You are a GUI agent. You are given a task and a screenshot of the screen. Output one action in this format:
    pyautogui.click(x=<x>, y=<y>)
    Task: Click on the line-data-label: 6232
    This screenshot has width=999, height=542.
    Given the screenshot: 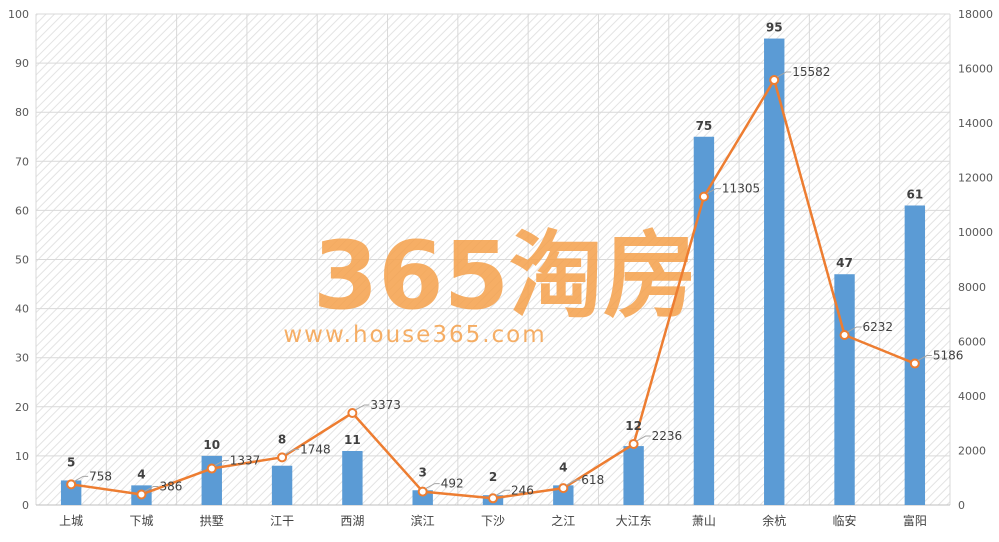 What is the action you would take?
    pyautogui.click(x=878, y=327)
    